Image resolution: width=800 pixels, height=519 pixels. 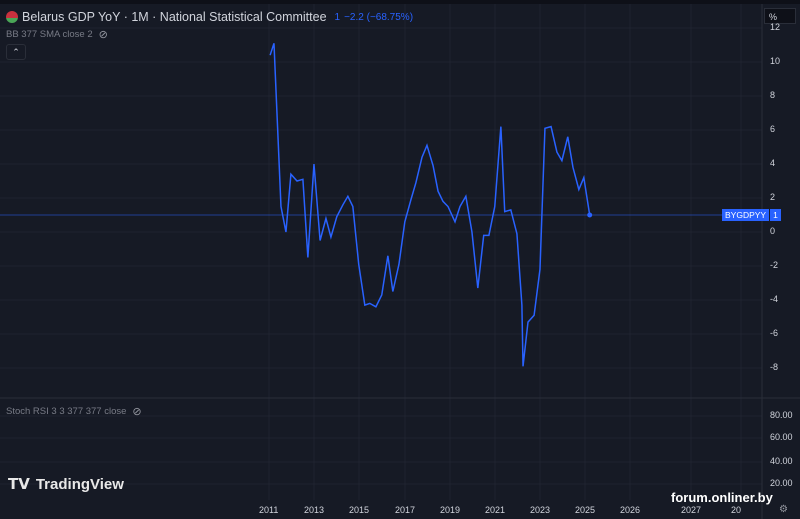 What do you see at coordinates (773, 163) in the screenshot?
I see `price-tick: 4` at bounding box center [773, 163].